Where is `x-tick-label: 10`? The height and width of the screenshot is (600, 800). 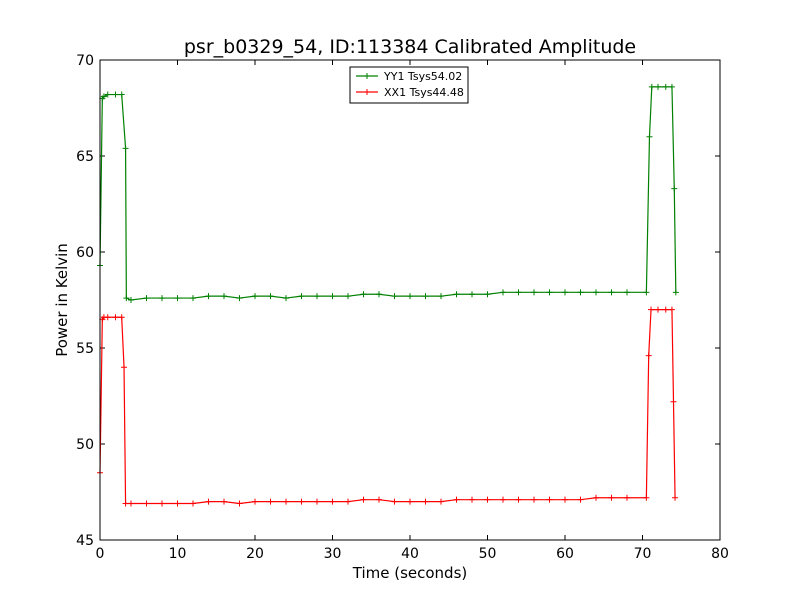 x-tick-label: 10 is located at coordinates (178, 554).